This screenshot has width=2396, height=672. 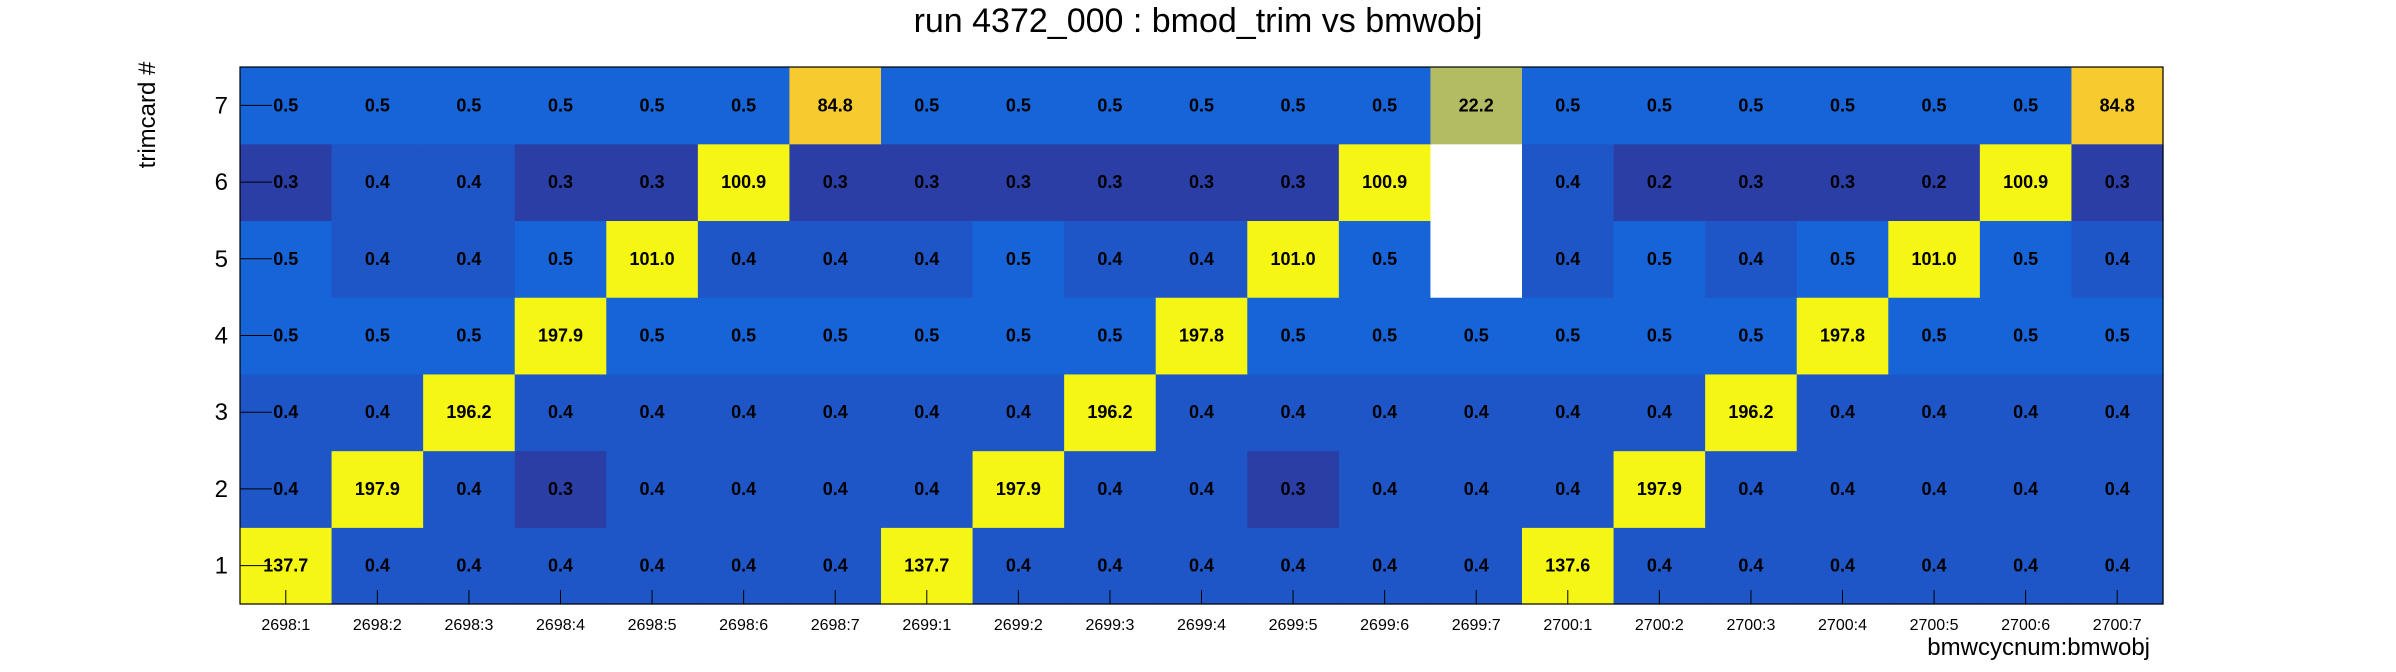 What do you see at coordinates (2038, 647) in the screenshot?
I see `x-axis-title: bmwcycnum:bmwobj` at bounding box center [2038, 647].